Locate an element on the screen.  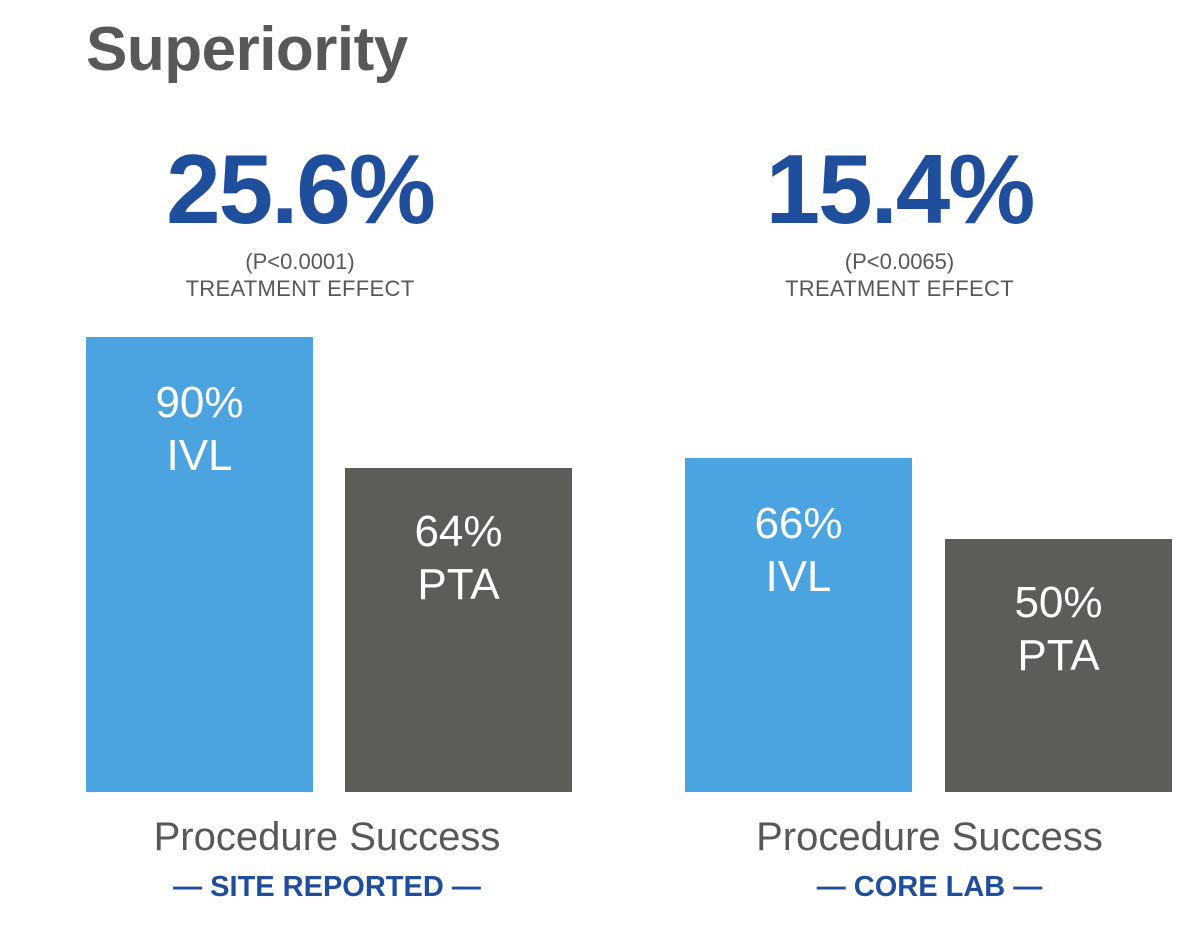
pta-bar: 50% PTA is located at coordinates (1058, 665).